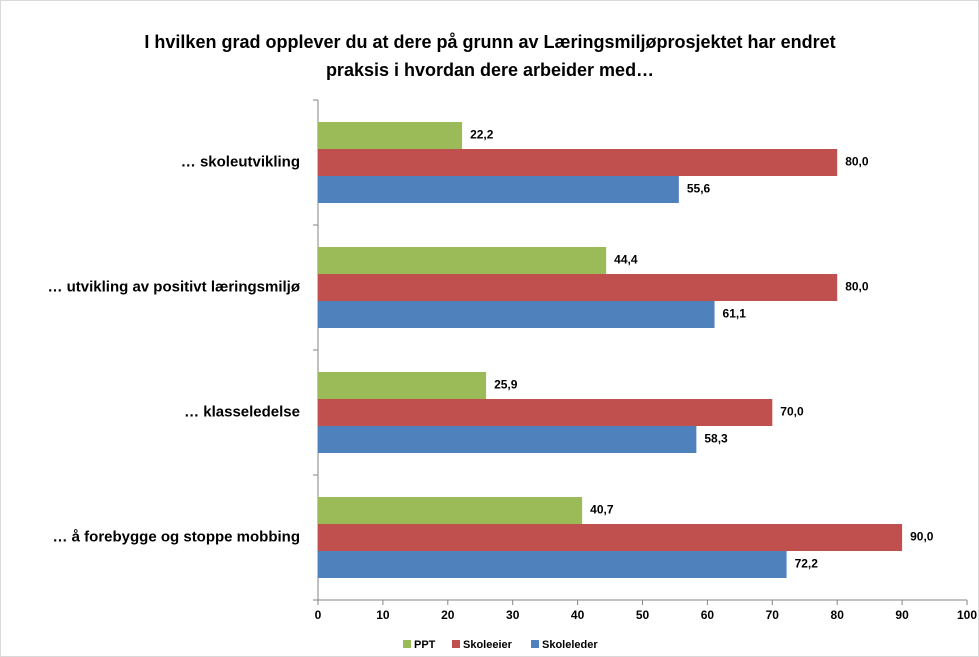 The image size is (979, 657). I want to click on legend-label: Skoleeier, so click(488, 645).